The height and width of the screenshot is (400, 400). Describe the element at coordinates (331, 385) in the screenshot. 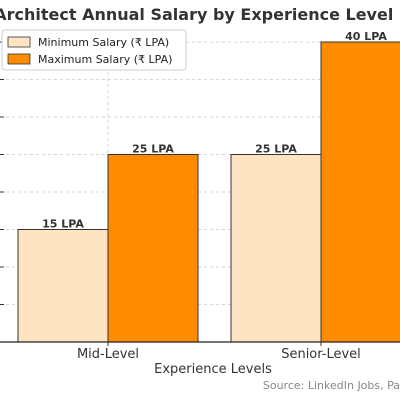

I see `source-note: Source: LinkedIn Jobs, Pa` at that location.